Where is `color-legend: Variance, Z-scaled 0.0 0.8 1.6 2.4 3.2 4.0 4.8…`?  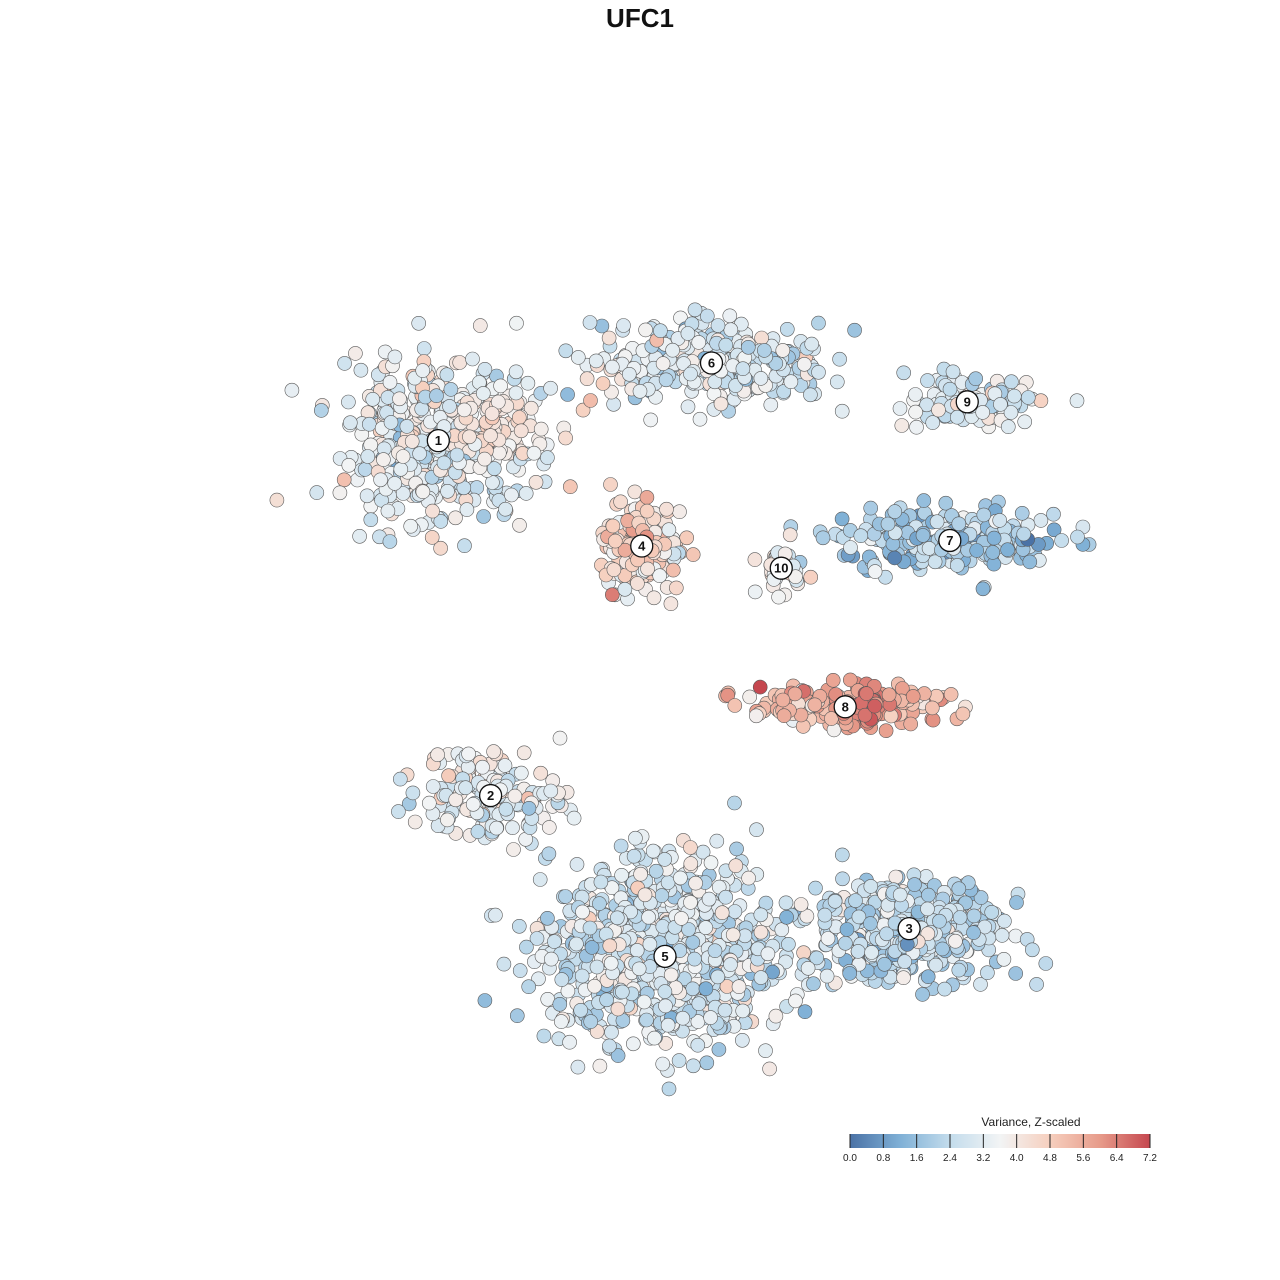
color-legend: Variance, Z-scaled 0.0 0.8 1.6 2.4 3.2 4.0 4.8… is located at coordinates (1000, 1139).